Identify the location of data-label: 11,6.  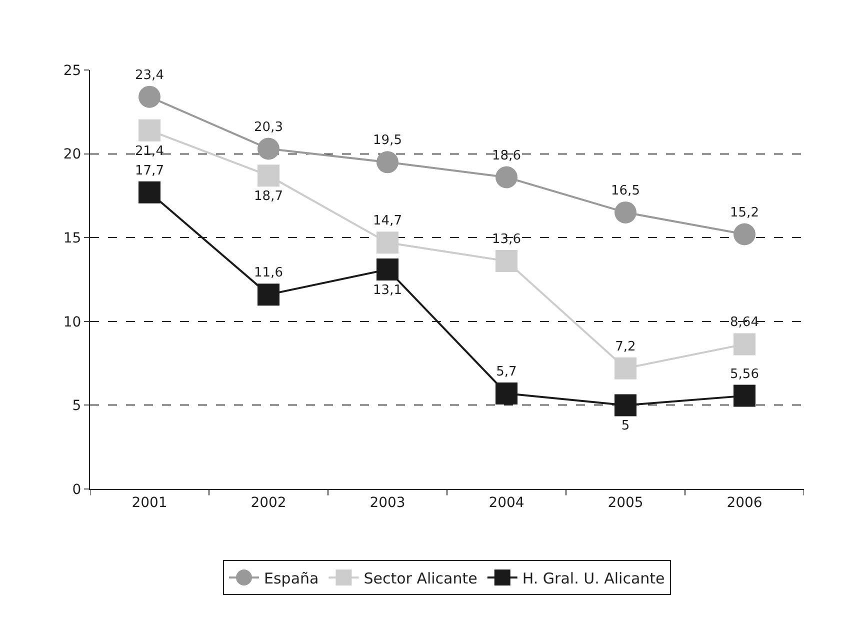
(268, 273).